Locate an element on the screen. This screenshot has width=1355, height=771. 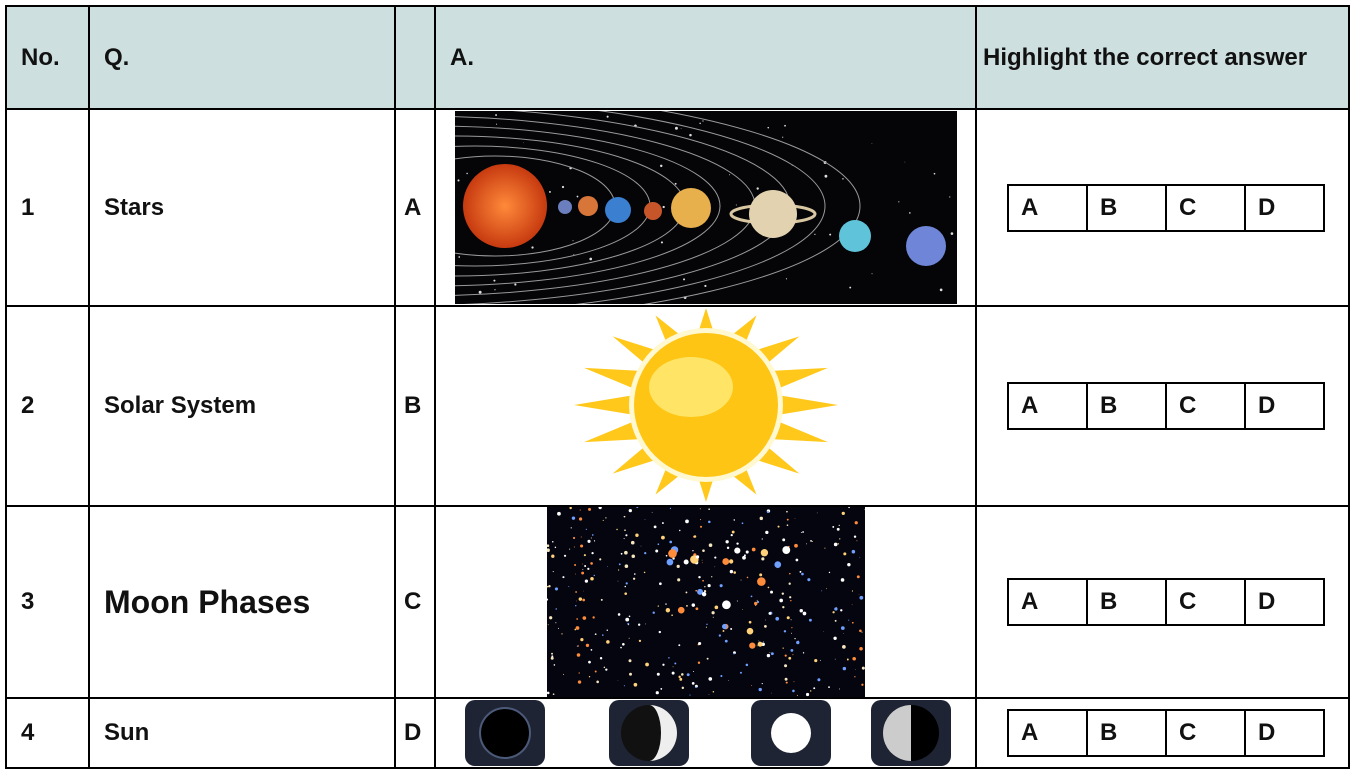
star-field-image is located at coordinates (705, 602).